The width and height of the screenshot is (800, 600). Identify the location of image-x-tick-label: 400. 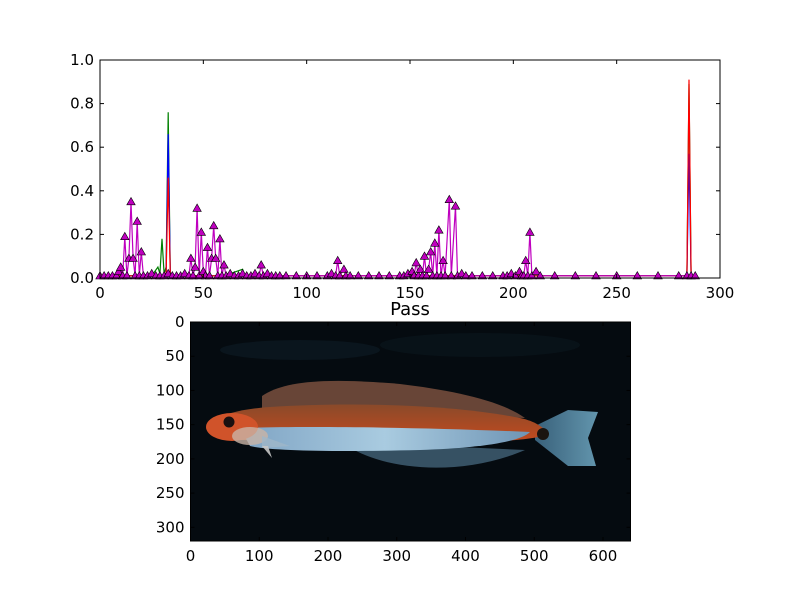
(465, 556).